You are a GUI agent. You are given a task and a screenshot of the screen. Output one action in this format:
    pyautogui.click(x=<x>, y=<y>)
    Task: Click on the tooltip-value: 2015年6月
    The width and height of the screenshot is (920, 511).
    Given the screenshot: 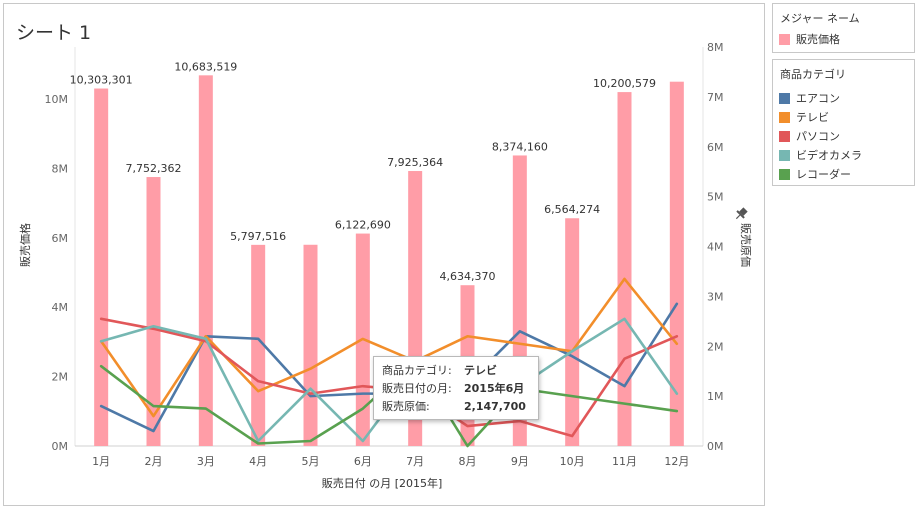 What is the action you would take?
    pyautogui.click(x=494, y=388)
    